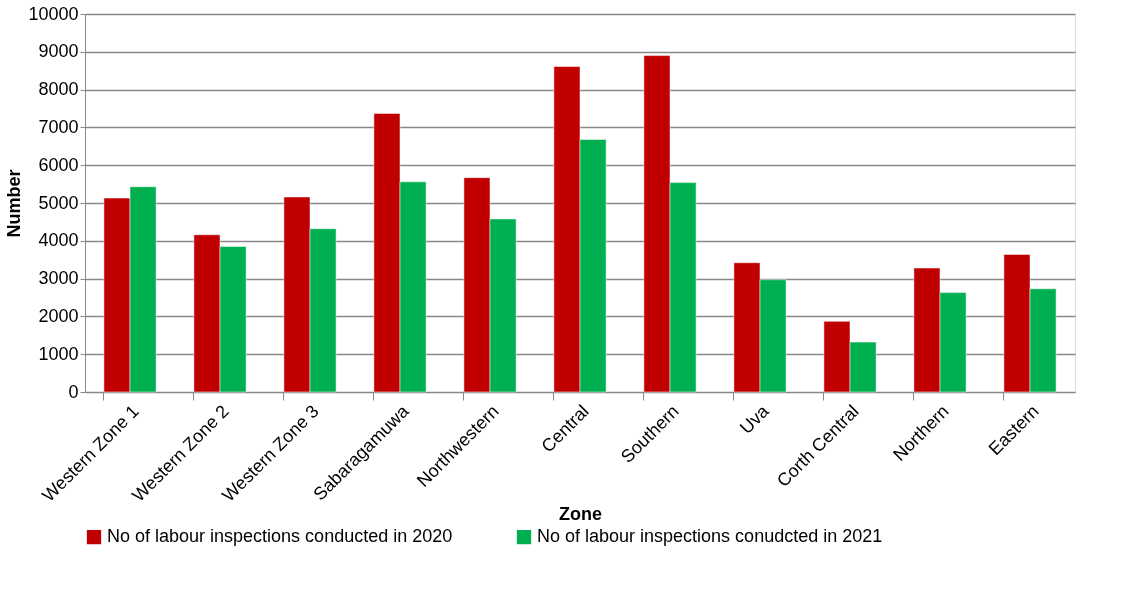 The height and width of the screenshot is (615, 1129). What do you see at coordinates (14, 203) in the screenshot?
I see `y-axis-title: Number` at bounding box center [14, 203].